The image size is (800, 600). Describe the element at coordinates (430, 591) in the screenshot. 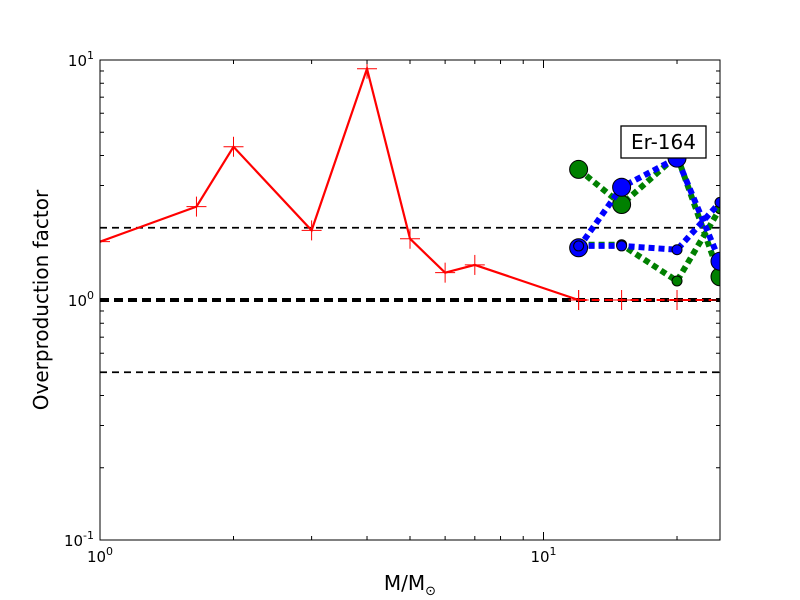

I see `x-axis-title-sub: ⊙` at that location.